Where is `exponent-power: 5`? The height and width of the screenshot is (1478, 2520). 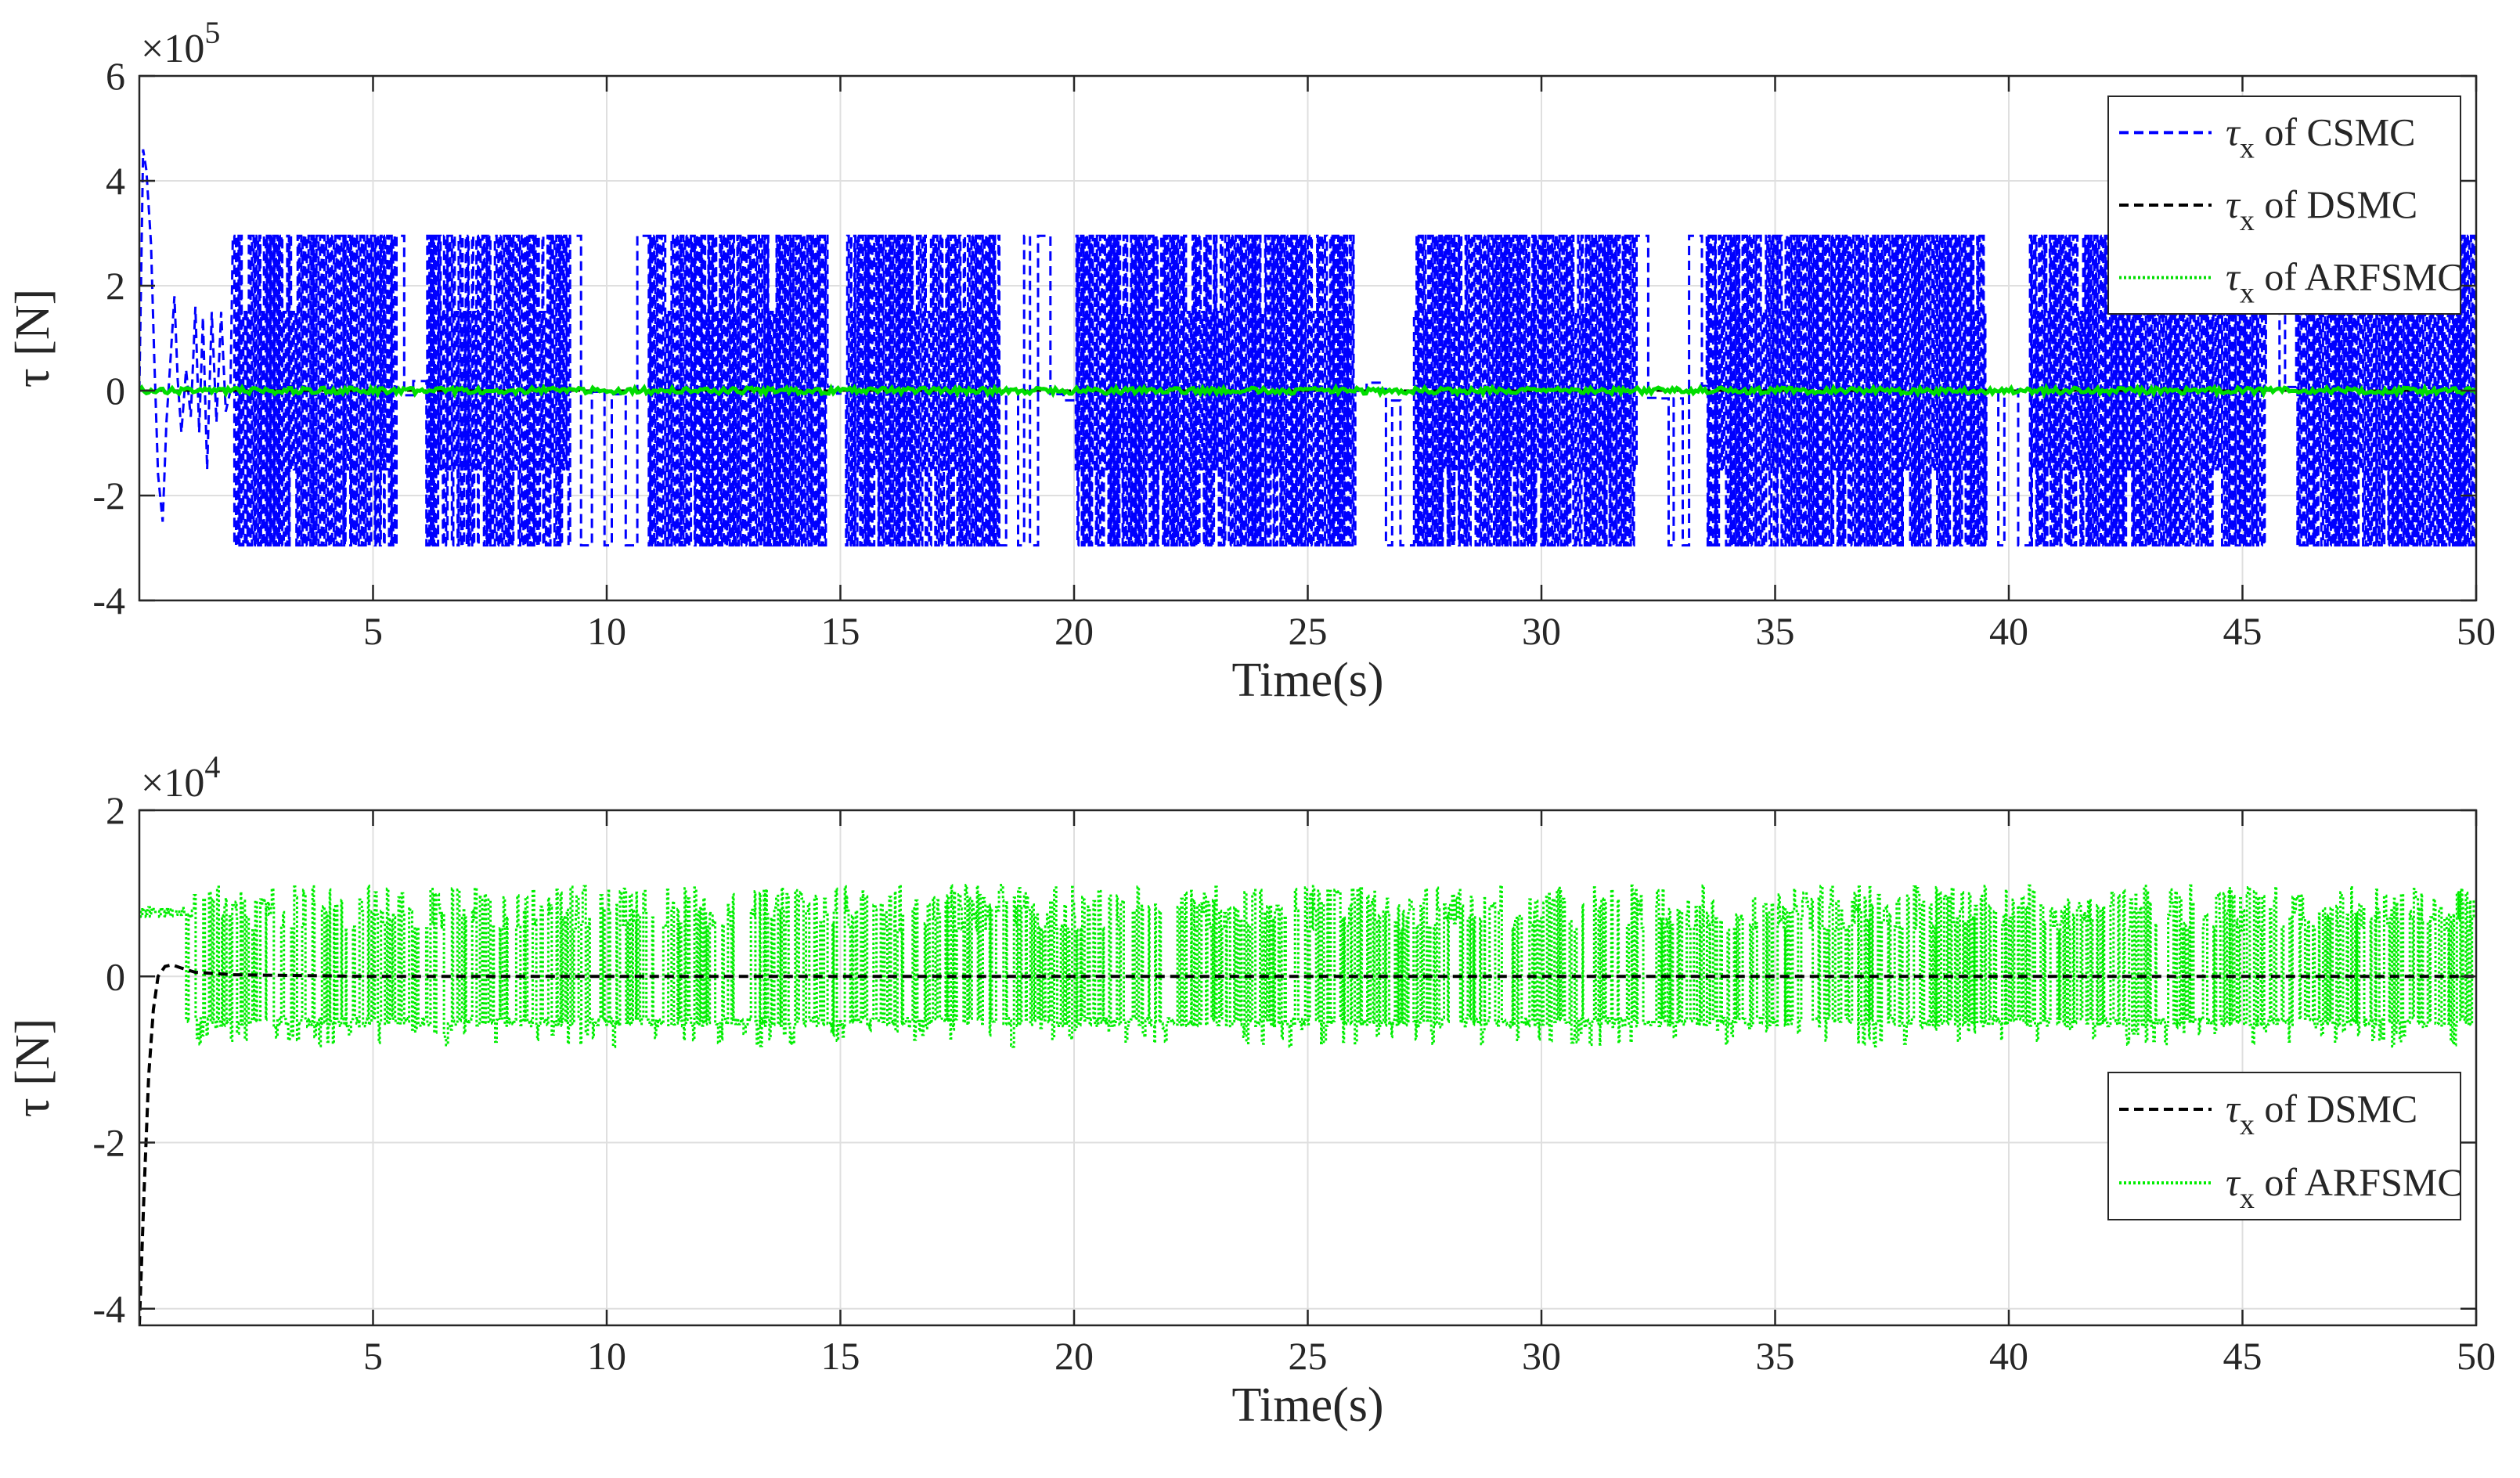
exponent-power: 5 is located at coordinates (212, 32).